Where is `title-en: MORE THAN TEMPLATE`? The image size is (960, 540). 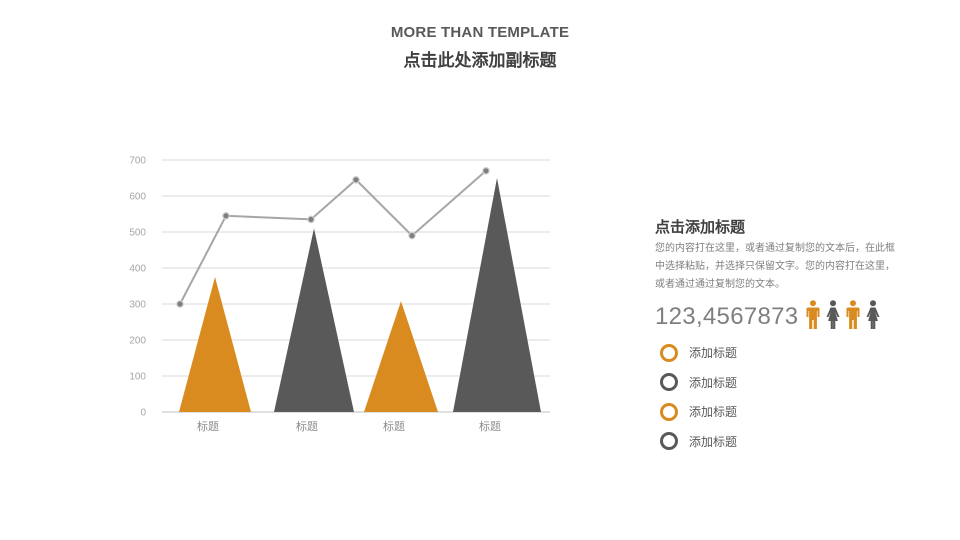
title-en: MORE THAN TEMPLATE is located at coordinates (480, 32).